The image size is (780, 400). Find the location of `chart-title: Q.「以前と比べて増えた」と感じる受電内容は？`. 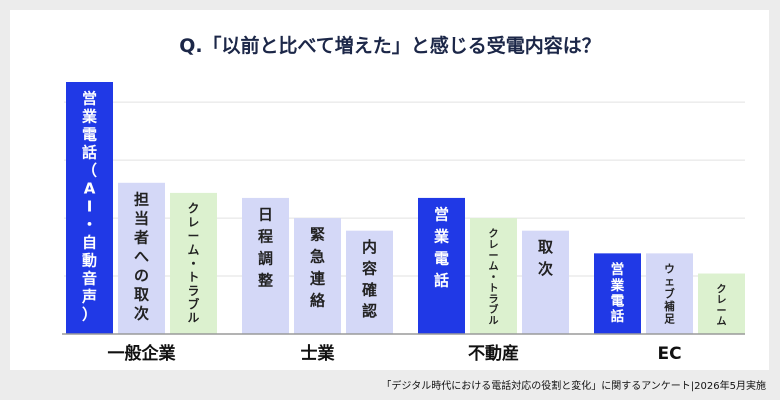

chart-title: Q.「以前と比べて増えた」と感じる受電内容は？ is located at coordinates (390, 45).